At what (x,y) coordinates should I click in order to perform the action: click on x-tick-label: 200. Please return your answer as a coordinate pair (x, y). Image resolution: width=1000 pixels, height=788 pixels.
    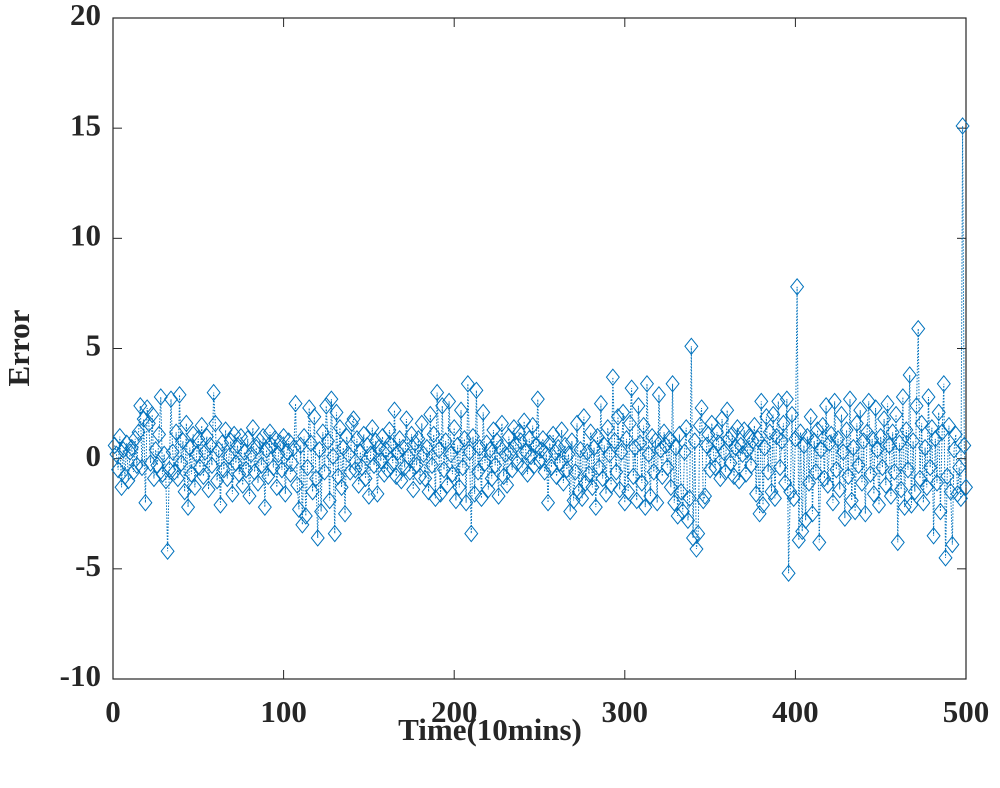
    Looking at the image, I should click on (454, 711).